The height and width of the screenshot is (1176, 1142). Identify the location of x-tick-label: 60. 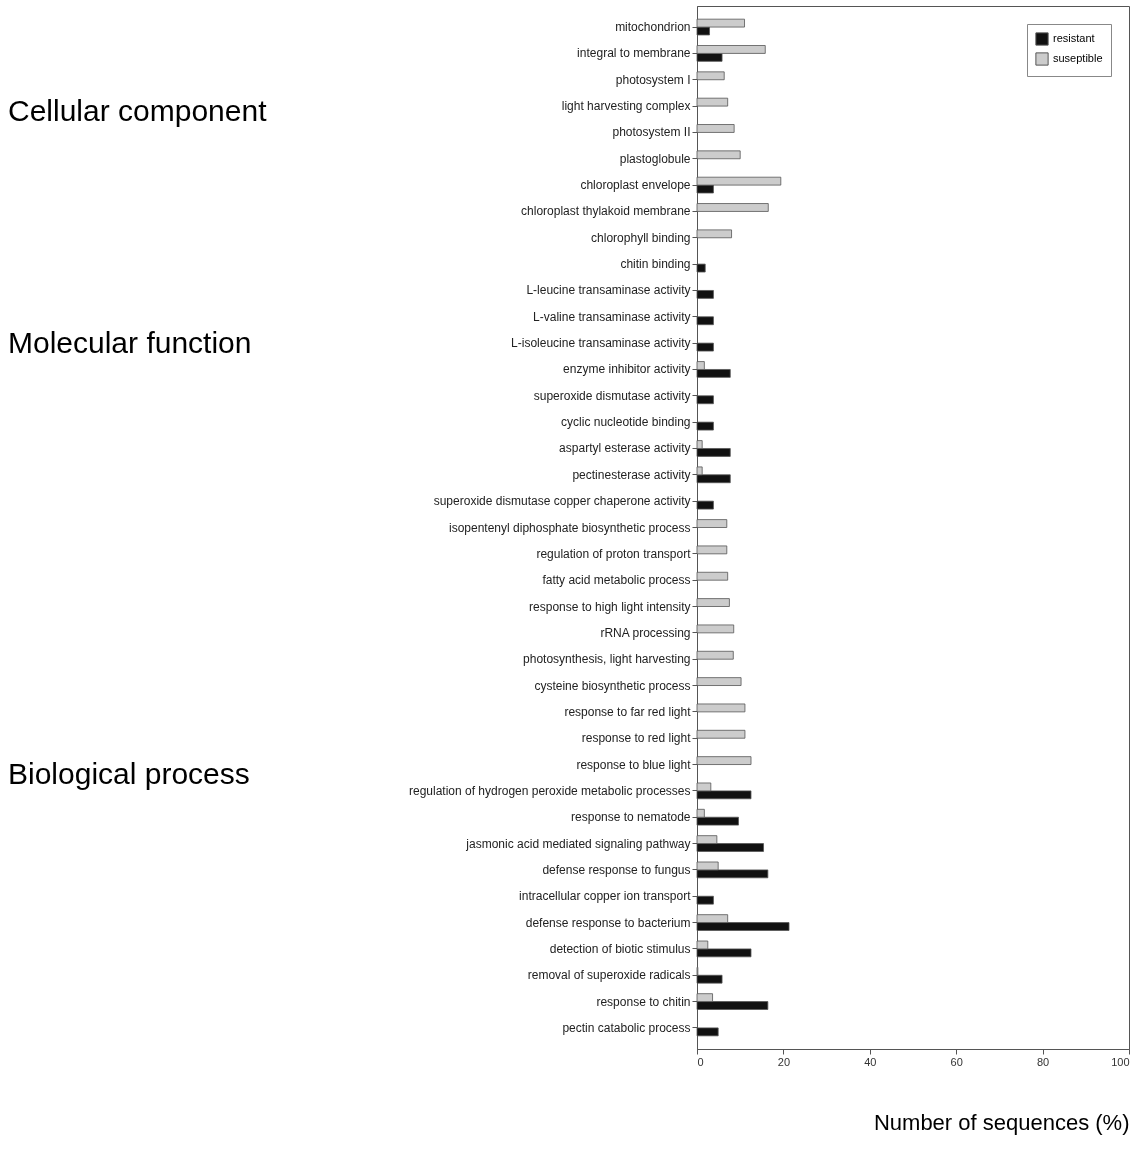
(956, 1061).